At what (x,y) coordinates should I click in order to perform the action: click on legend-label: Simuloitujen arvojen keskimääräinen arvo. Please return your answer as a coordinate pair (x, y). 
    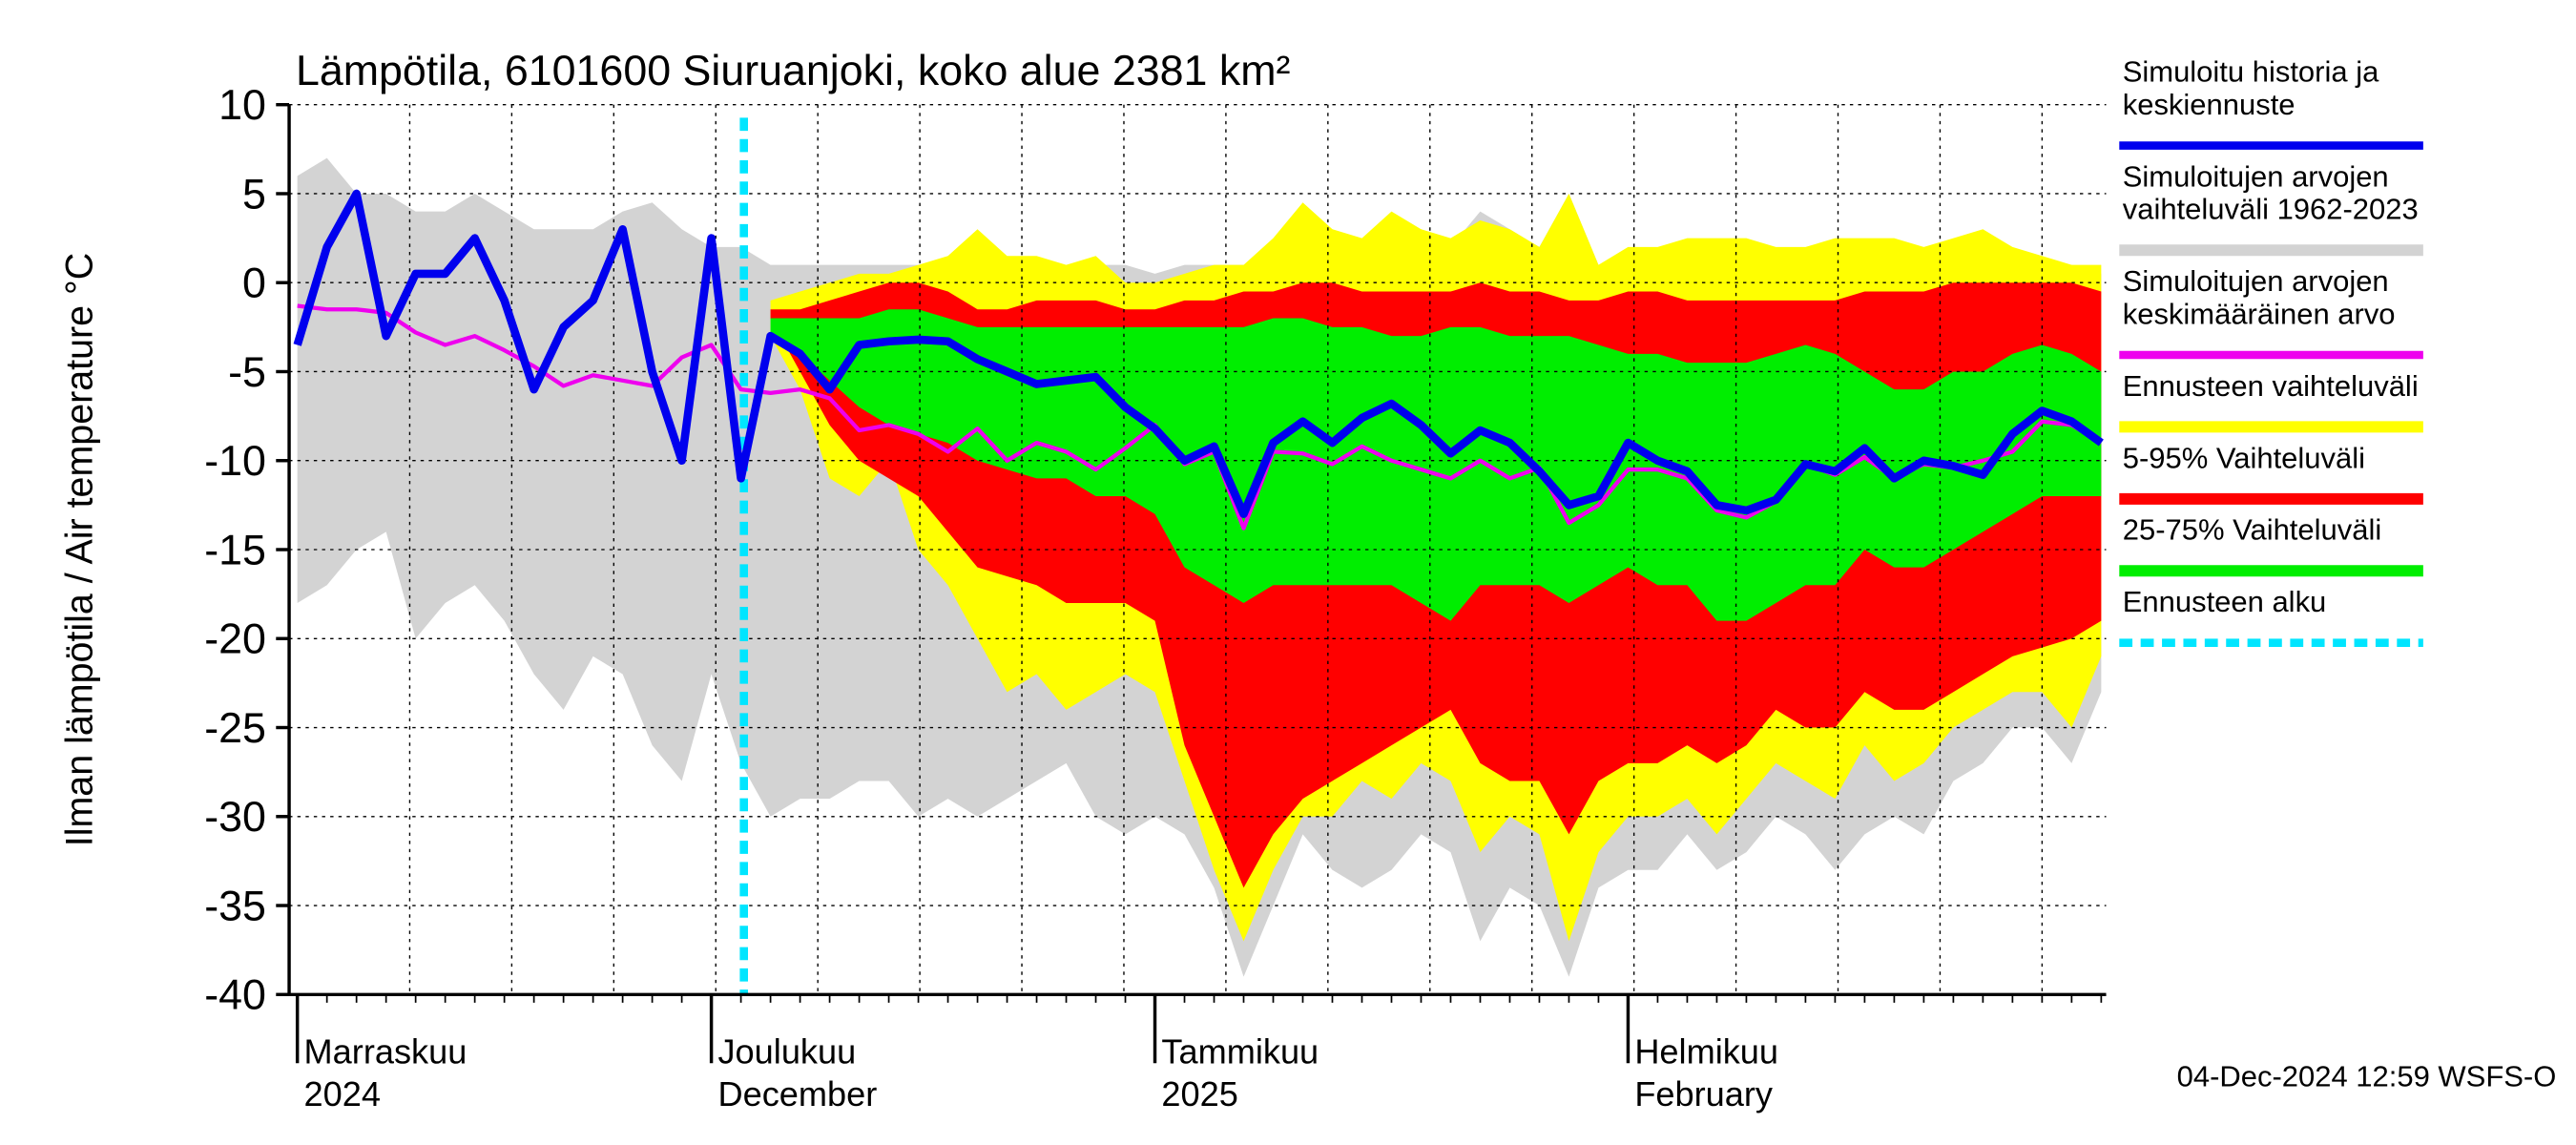
    Looking at the image, I should click on (2259, 297).